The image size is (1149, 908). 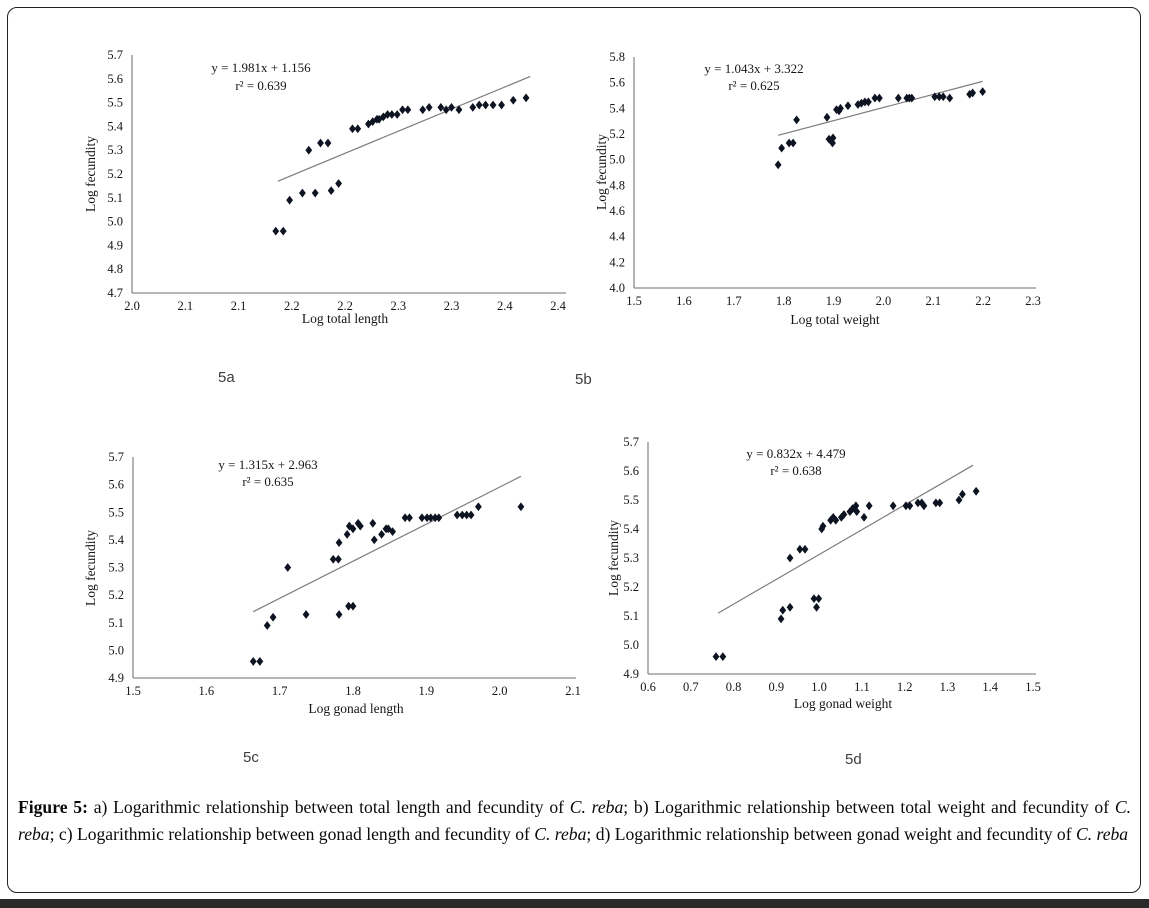 I want to click on y-tick-label: 5.7, so click(x=116, y=457).